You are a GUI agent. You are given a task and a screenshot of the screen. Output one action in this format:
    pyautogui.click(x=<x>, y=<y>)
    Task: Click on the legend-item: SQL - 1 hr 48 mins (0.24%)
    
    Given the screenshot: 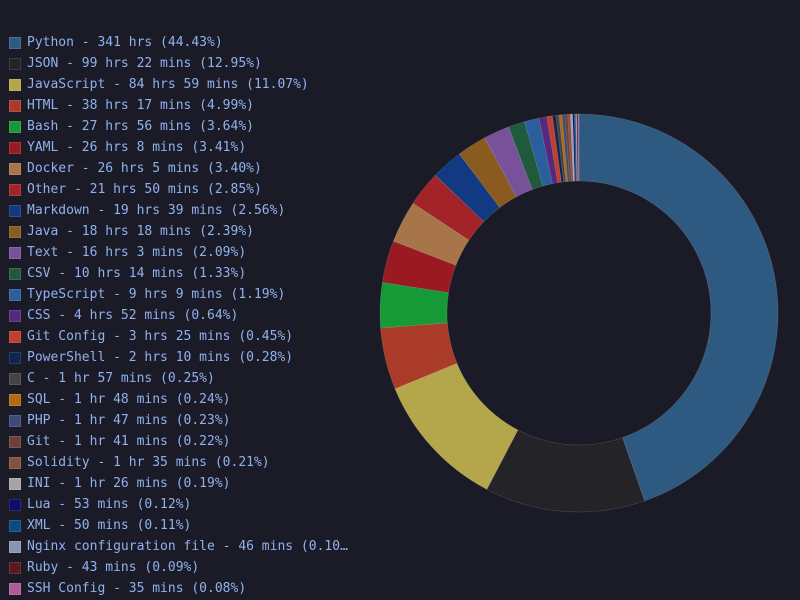 What is the action you would take?
    pyautogui.click(x=181, y=399)
    